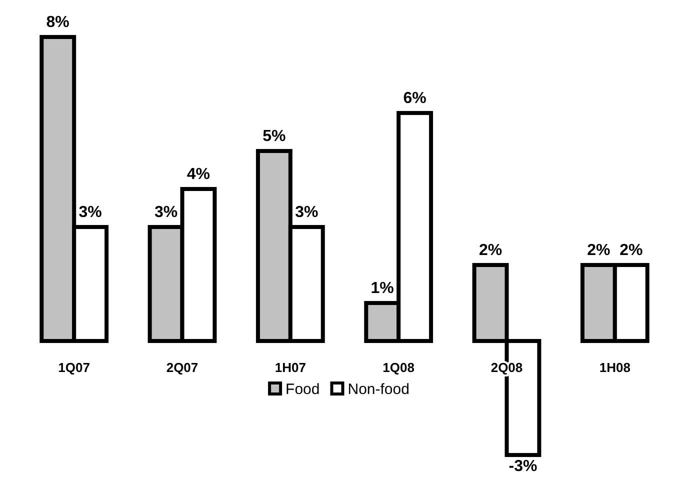 Image resolution: width=679 pixels, height=489 pixels. What do you see at coordinates (182, 368) in the screenshot?
I see `x-tick-label: 2Q07` at bounding box center [182, 368].